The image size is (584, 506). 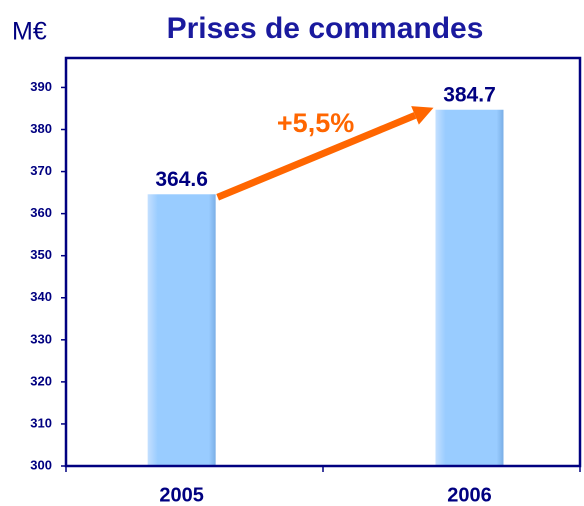 What do you see at coordinates (41, 170) in the screenshot?
I see `y-tick-label: 370` at bounding box center [41, 170].